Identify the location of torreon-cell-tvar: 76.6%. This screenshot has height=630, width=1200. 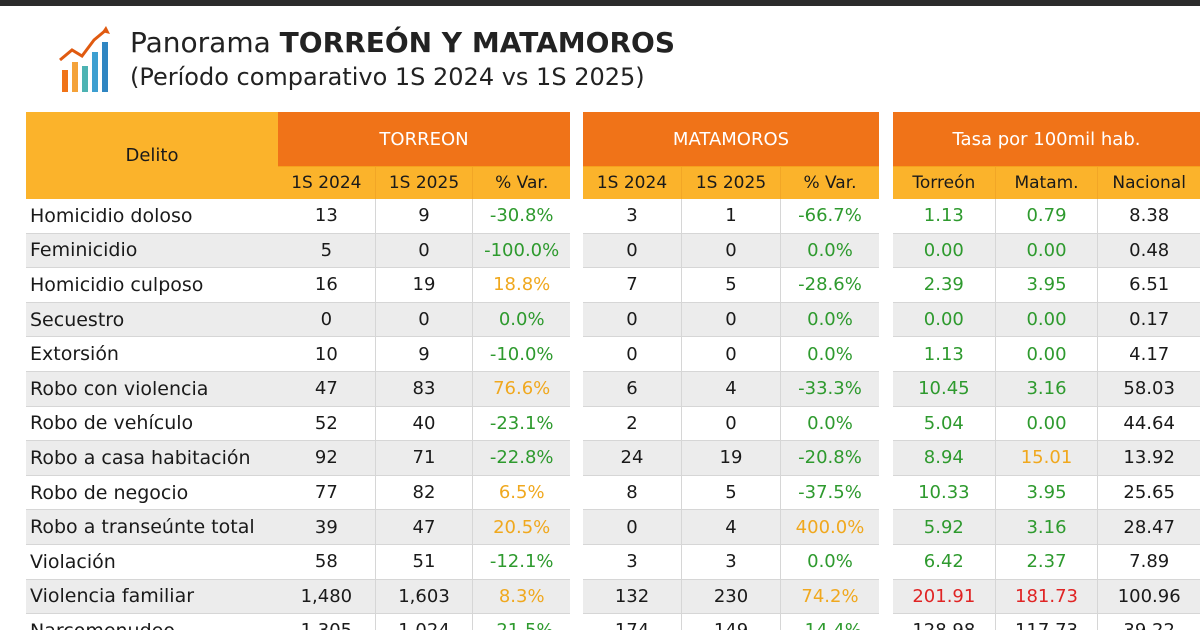
(522, 389).